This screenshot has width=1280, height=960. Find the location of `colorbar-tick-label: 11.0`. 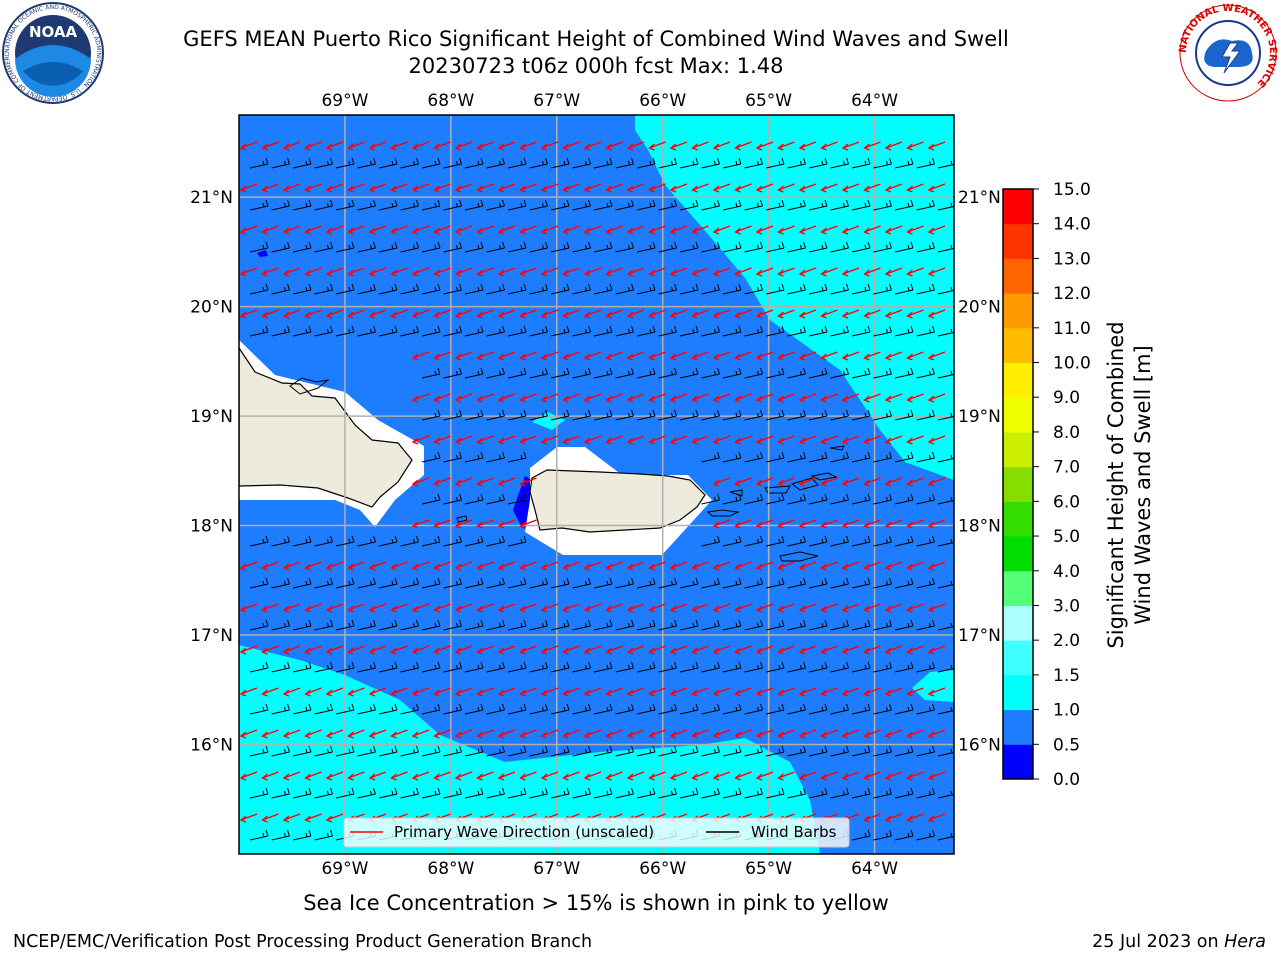

colorbar-tick-label: 11.0 is located at coordinates (1072, 329).